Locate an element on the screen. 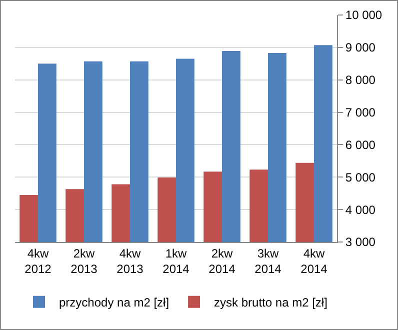 Image resolution: width=398 pixels, height=330 pixels. y-tick-label: 10 000 is located at coordinates (363, 15).